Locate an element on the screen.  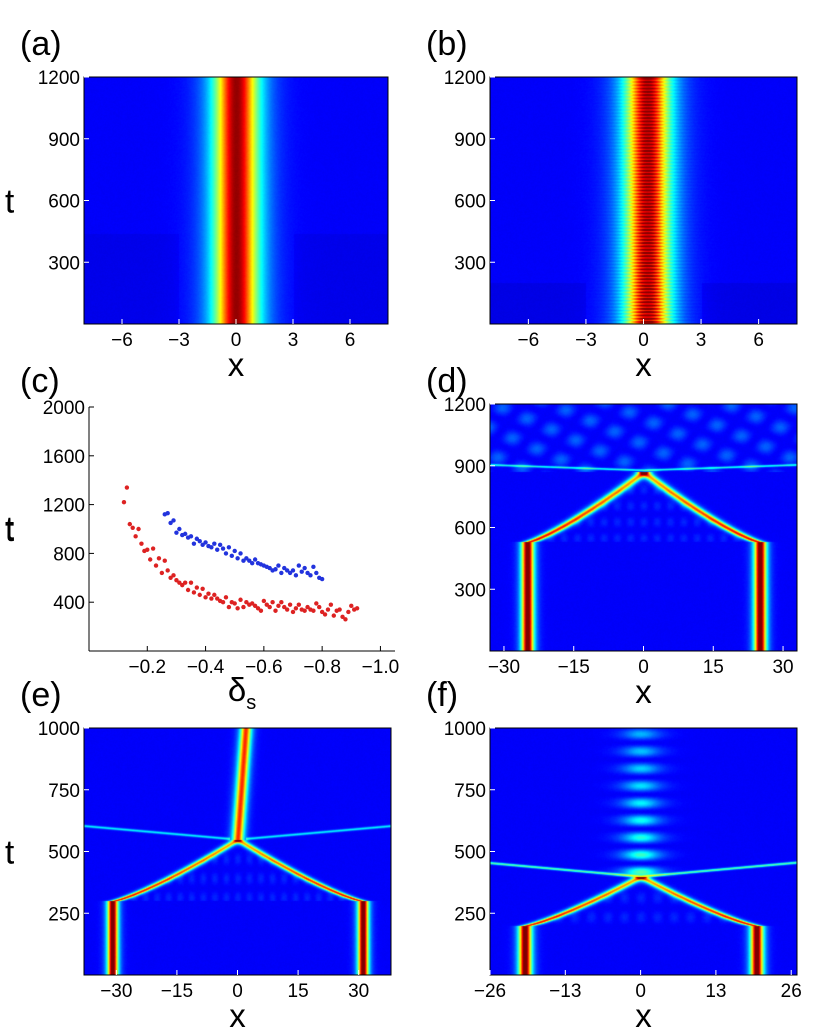
x-tick-label: −0.8 is located at coordinates (322, 667).